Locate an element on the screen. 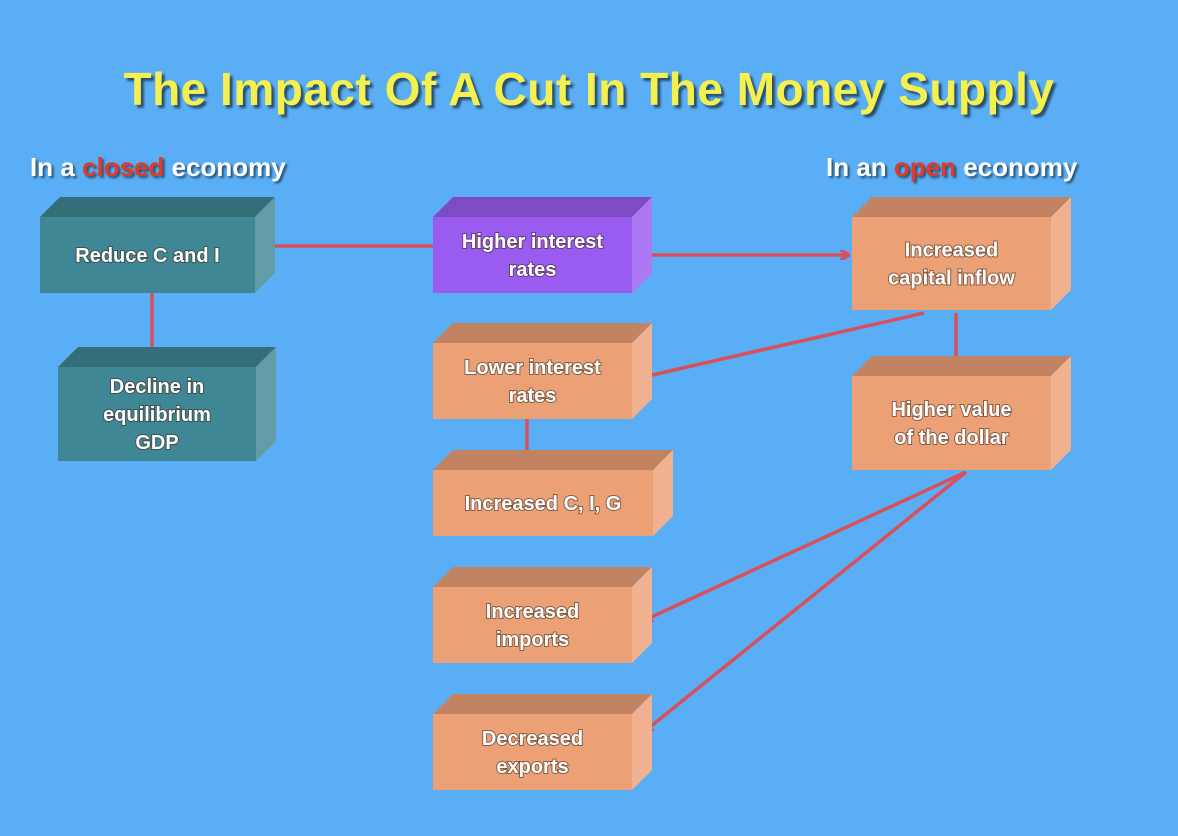 The width and height of the screenshot is (1178, 836). box-higher-dollar: Higher value of the dollar is located at coordinates (961, 413).